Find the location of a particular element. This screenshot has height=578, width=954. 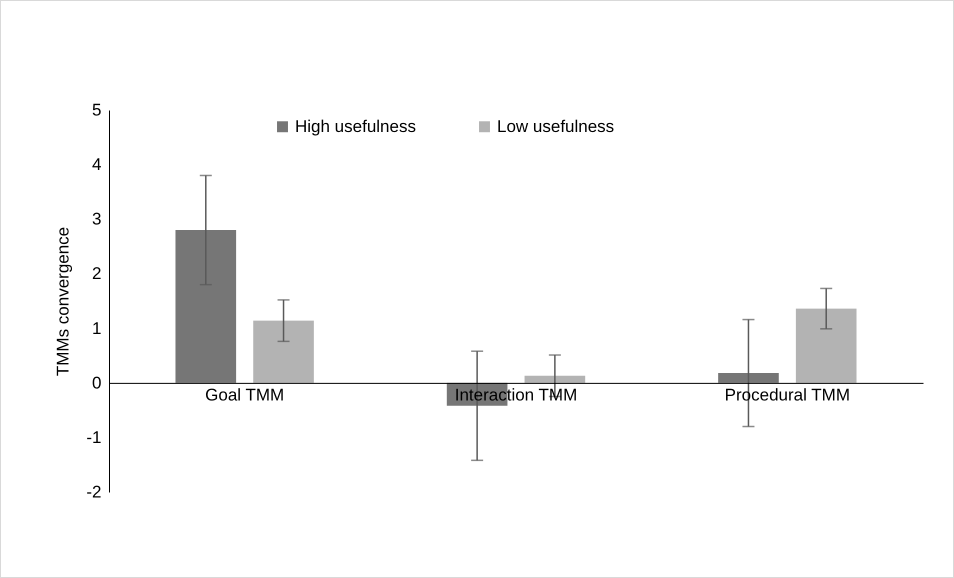

legend-label: Low usefulness is located at coordinates (555, 126).